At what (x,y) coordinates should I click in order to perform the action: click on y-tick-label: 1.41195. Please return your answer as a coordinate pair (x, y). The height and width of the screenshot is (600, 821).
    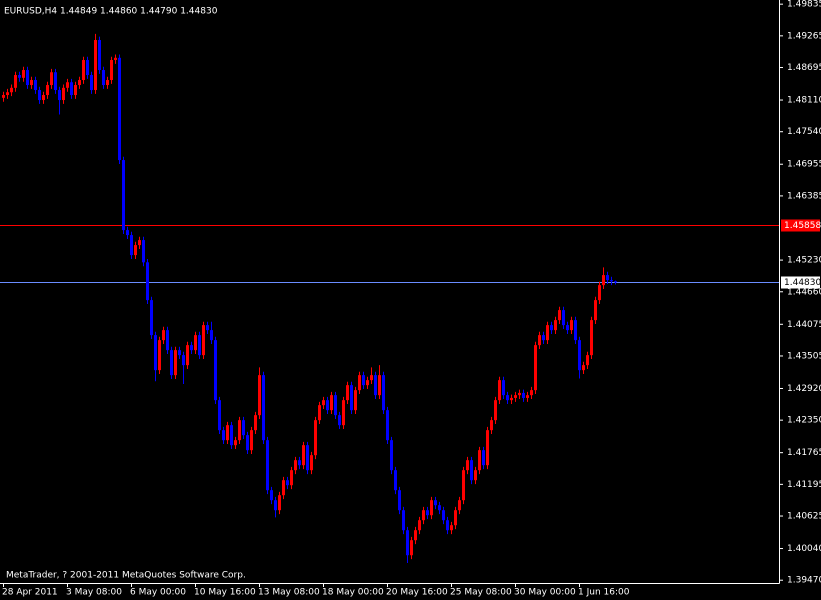
    Looking at the image, I should click on (804, 485).